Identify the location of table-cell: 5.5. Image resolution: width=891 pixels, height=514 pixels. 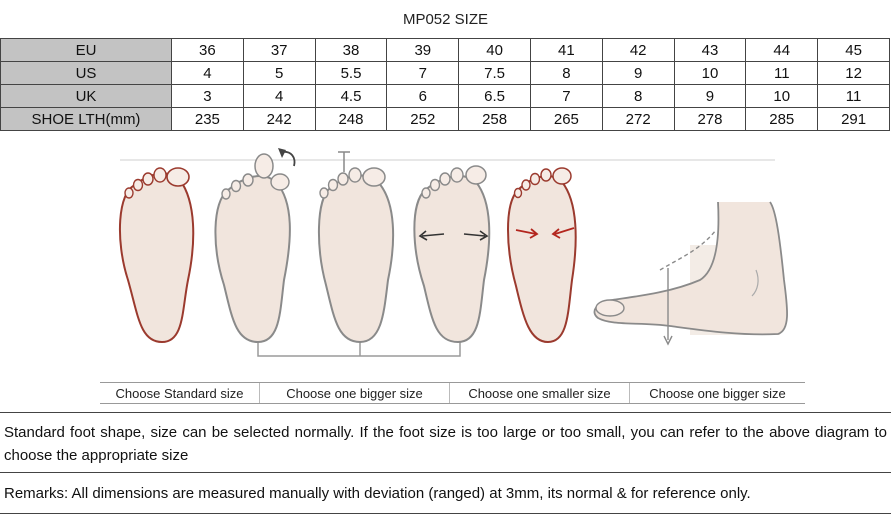
(351, 73).